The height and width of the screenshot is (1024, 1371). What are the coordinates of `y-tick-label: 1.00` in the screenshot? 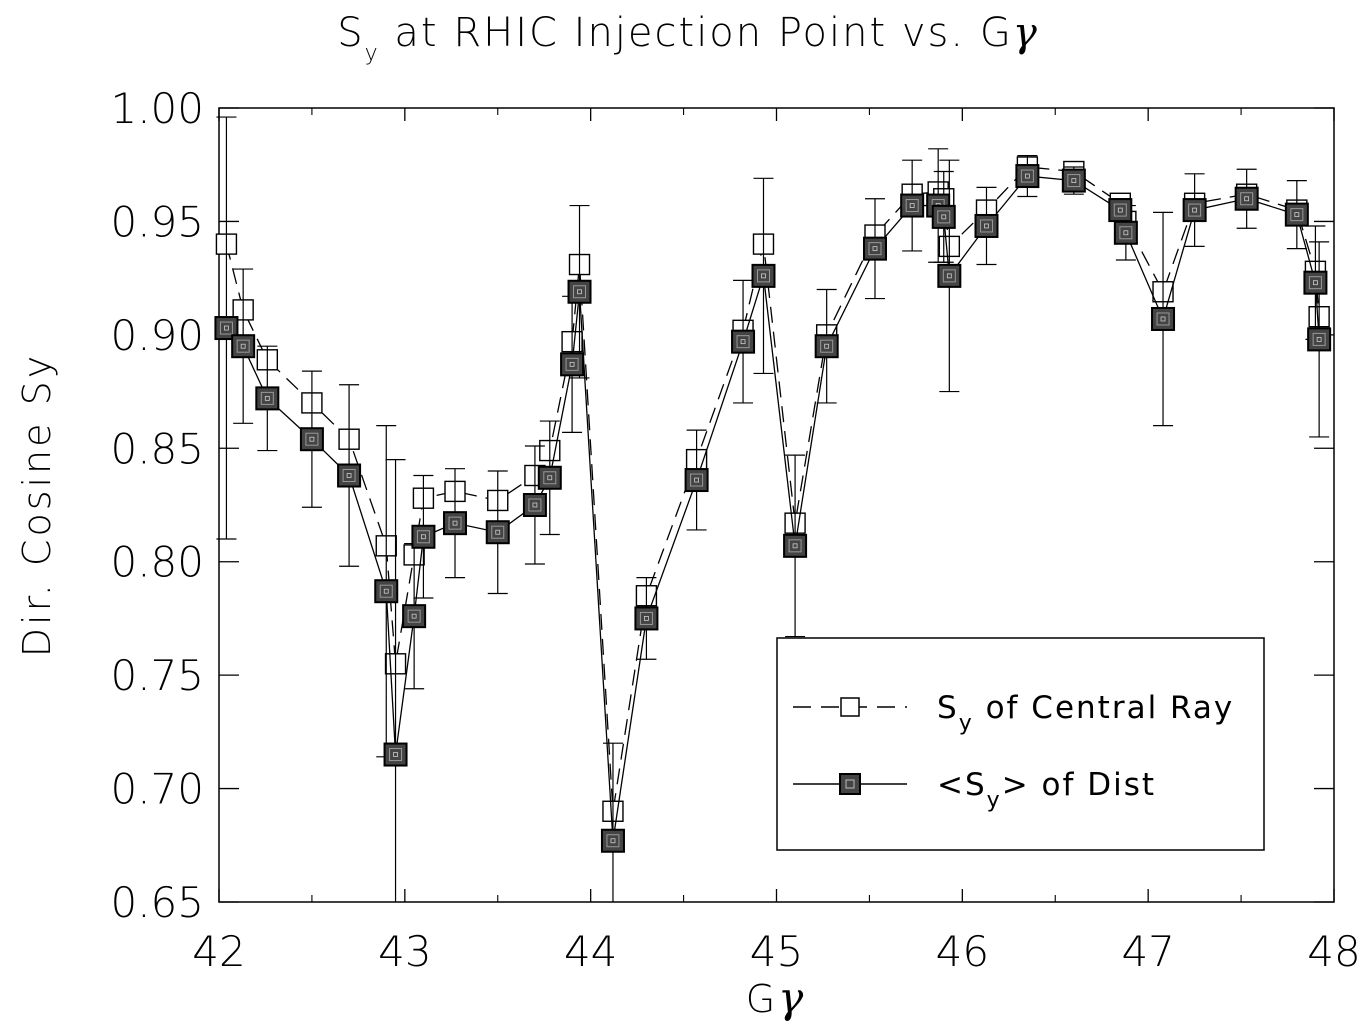 It's located at (157, 108).